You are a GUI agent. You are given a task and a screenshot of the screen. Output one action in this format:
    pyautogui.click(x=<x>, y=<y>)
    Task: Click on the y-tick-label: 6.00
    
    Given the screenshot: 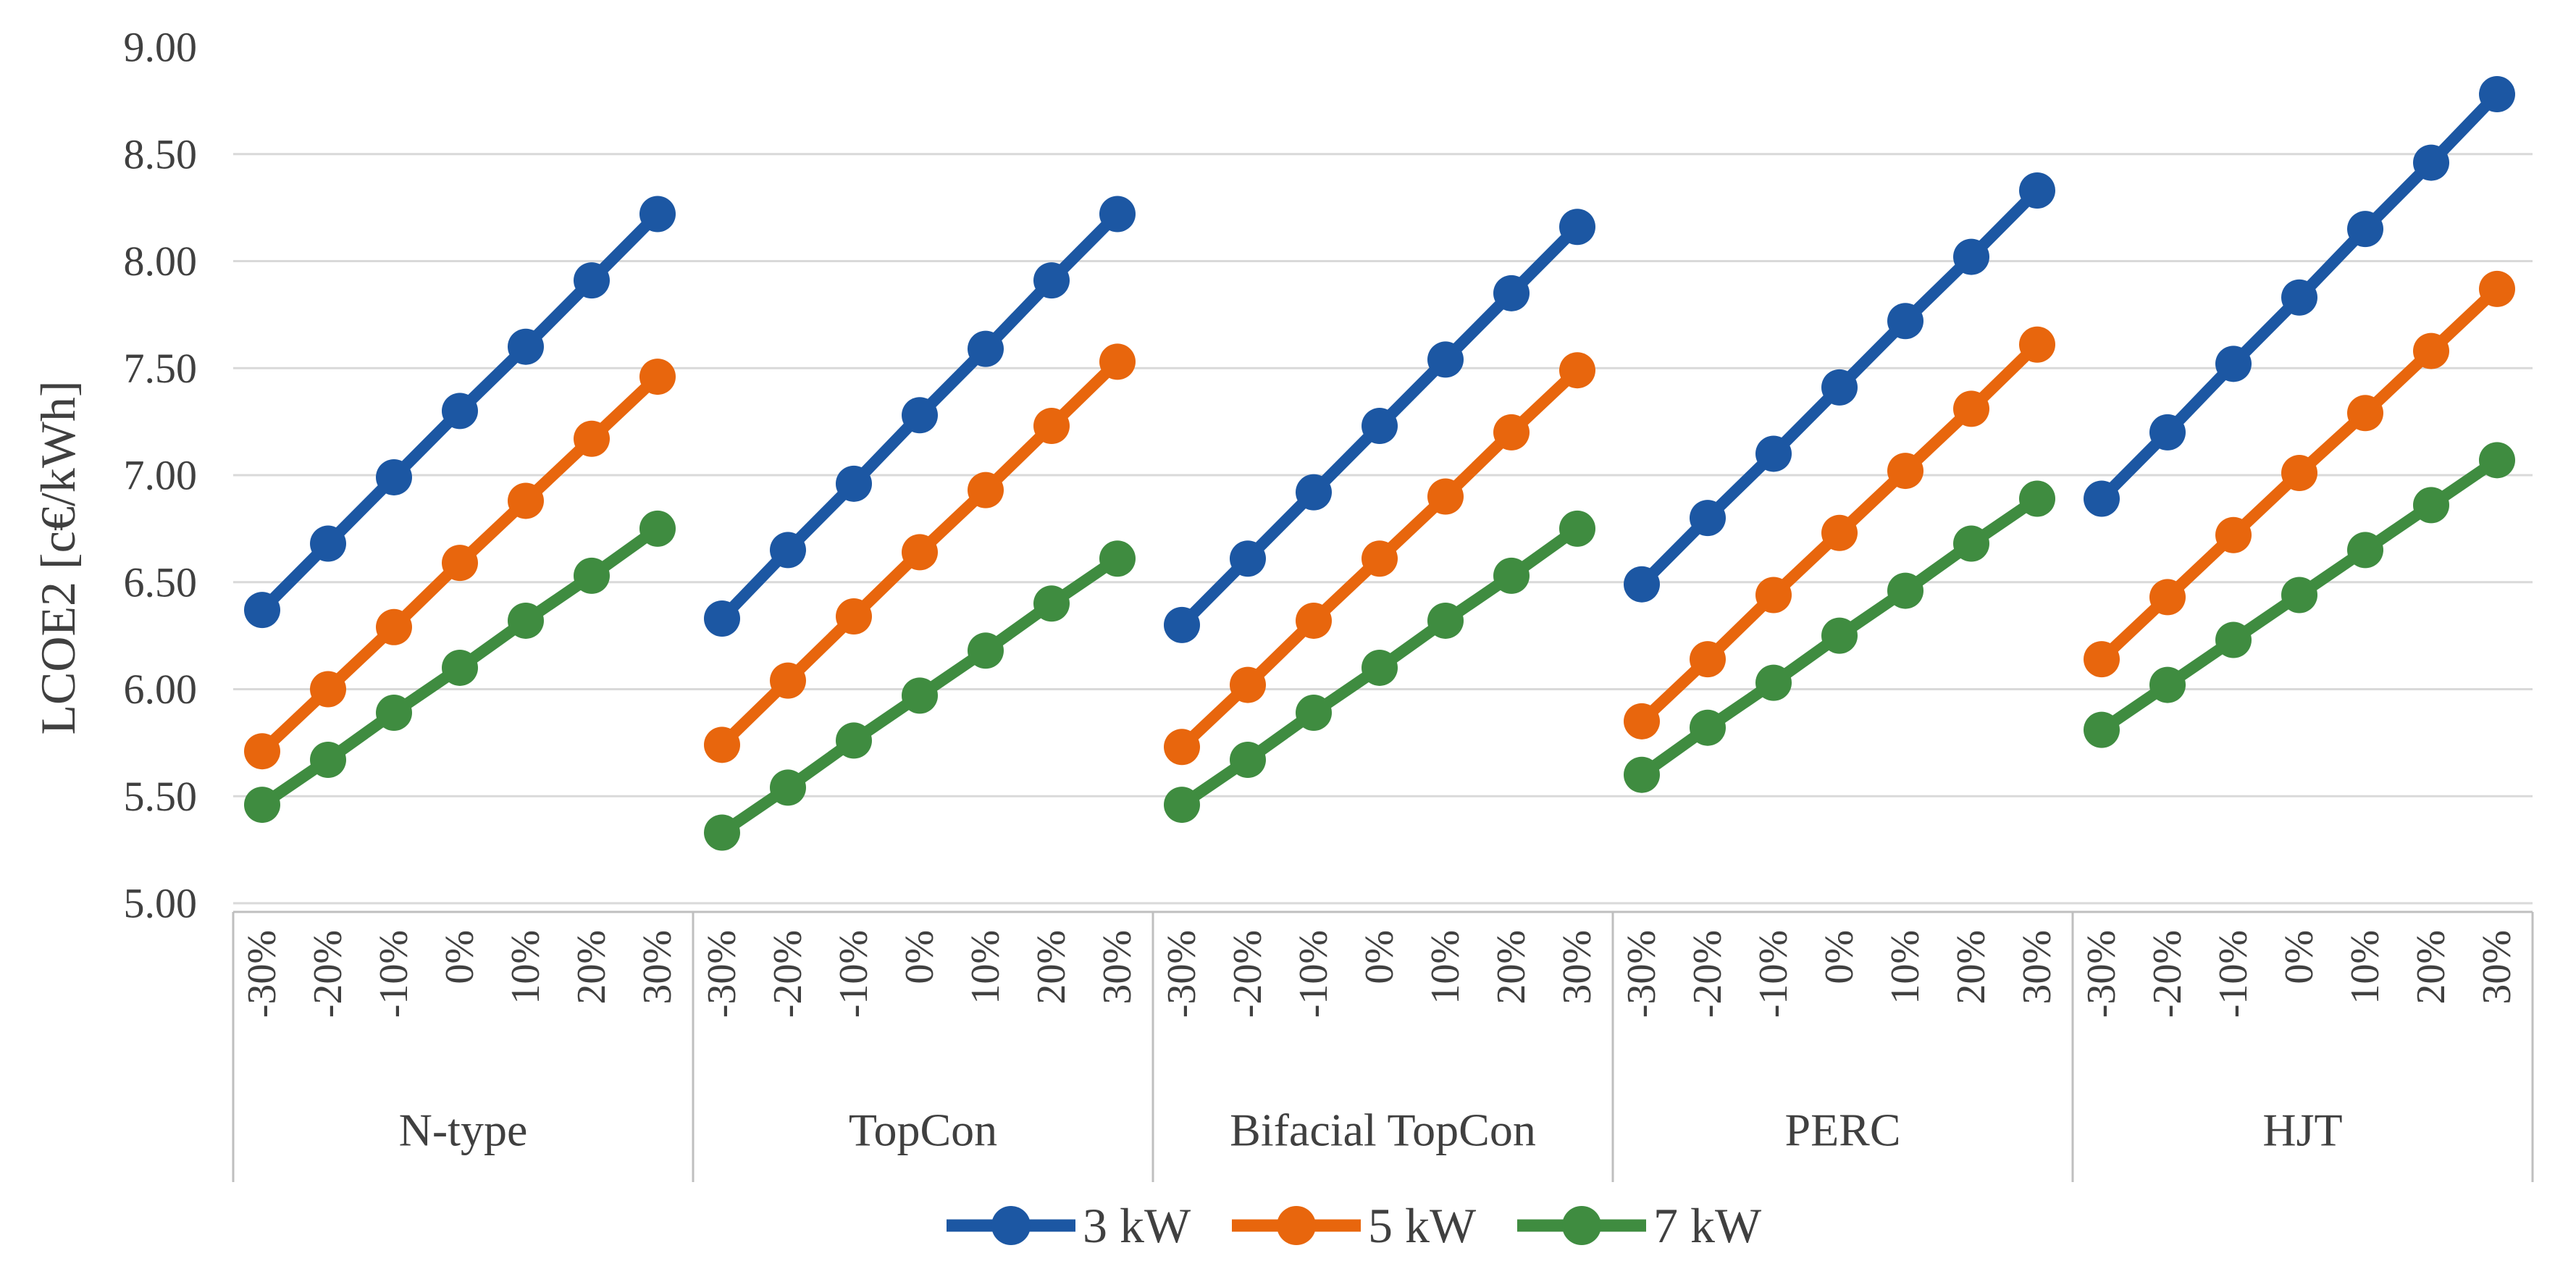 What is the action you would take?
    pyautogui.click(x=161, y=689)
    